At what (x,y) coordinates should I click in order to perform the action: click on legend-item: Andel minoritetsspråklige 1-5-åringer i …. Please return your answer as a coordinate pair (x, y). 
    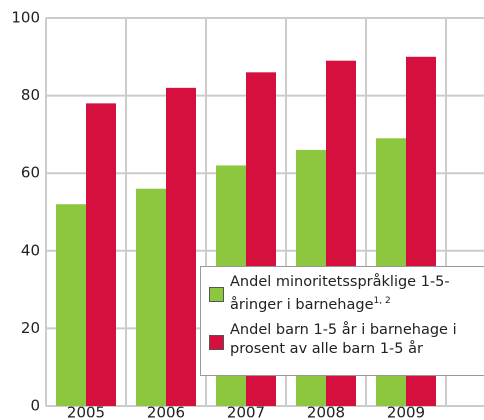
    Looking at the image, I should click on (343, 294).